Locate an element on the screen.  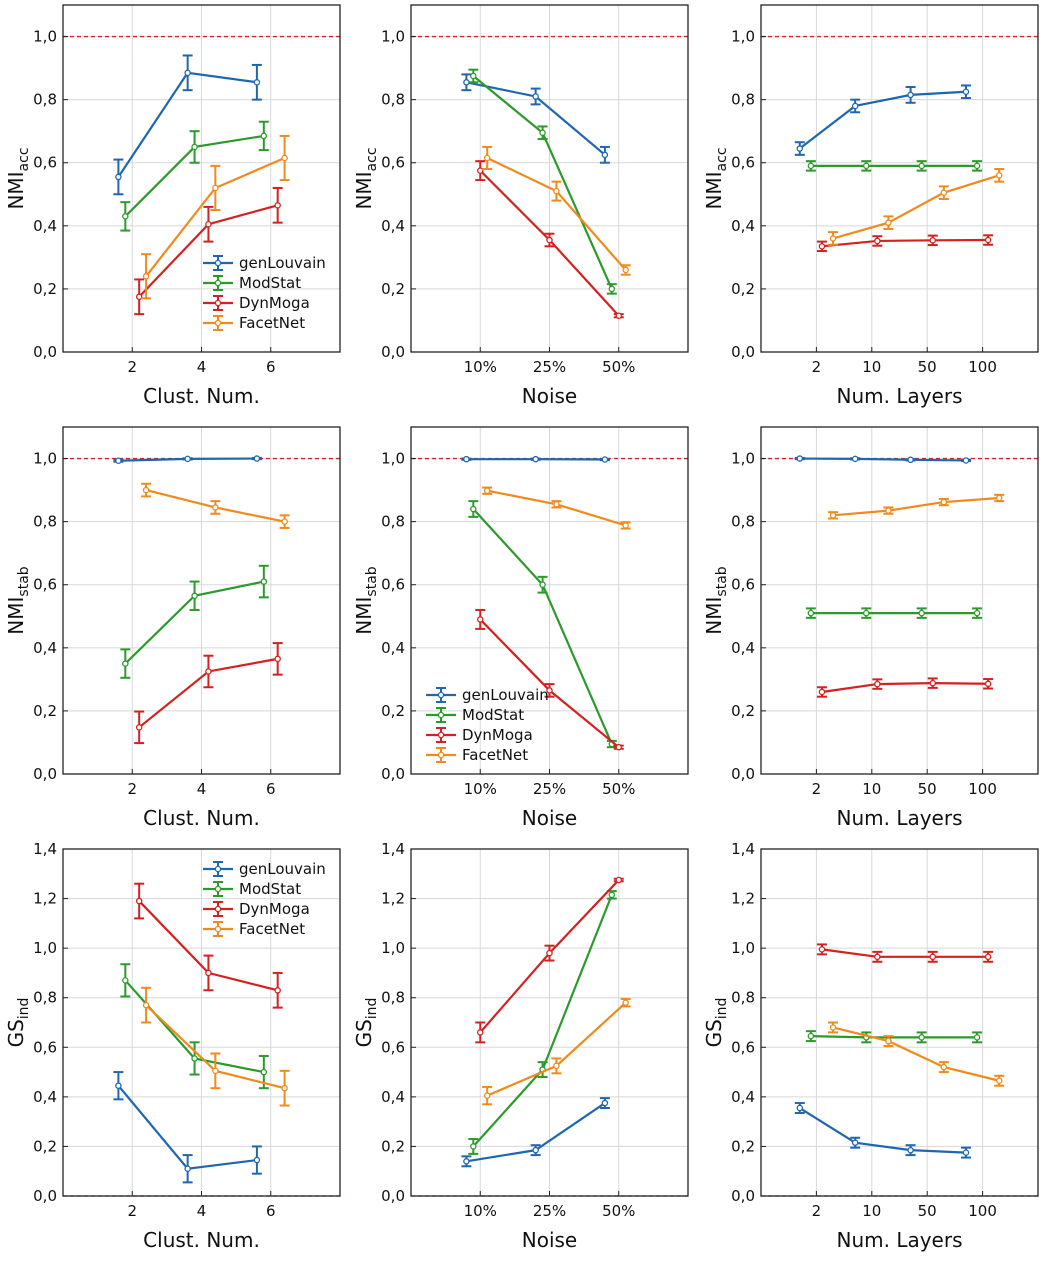
x-tick-label: 4 is located at coordinates (202, 1211).